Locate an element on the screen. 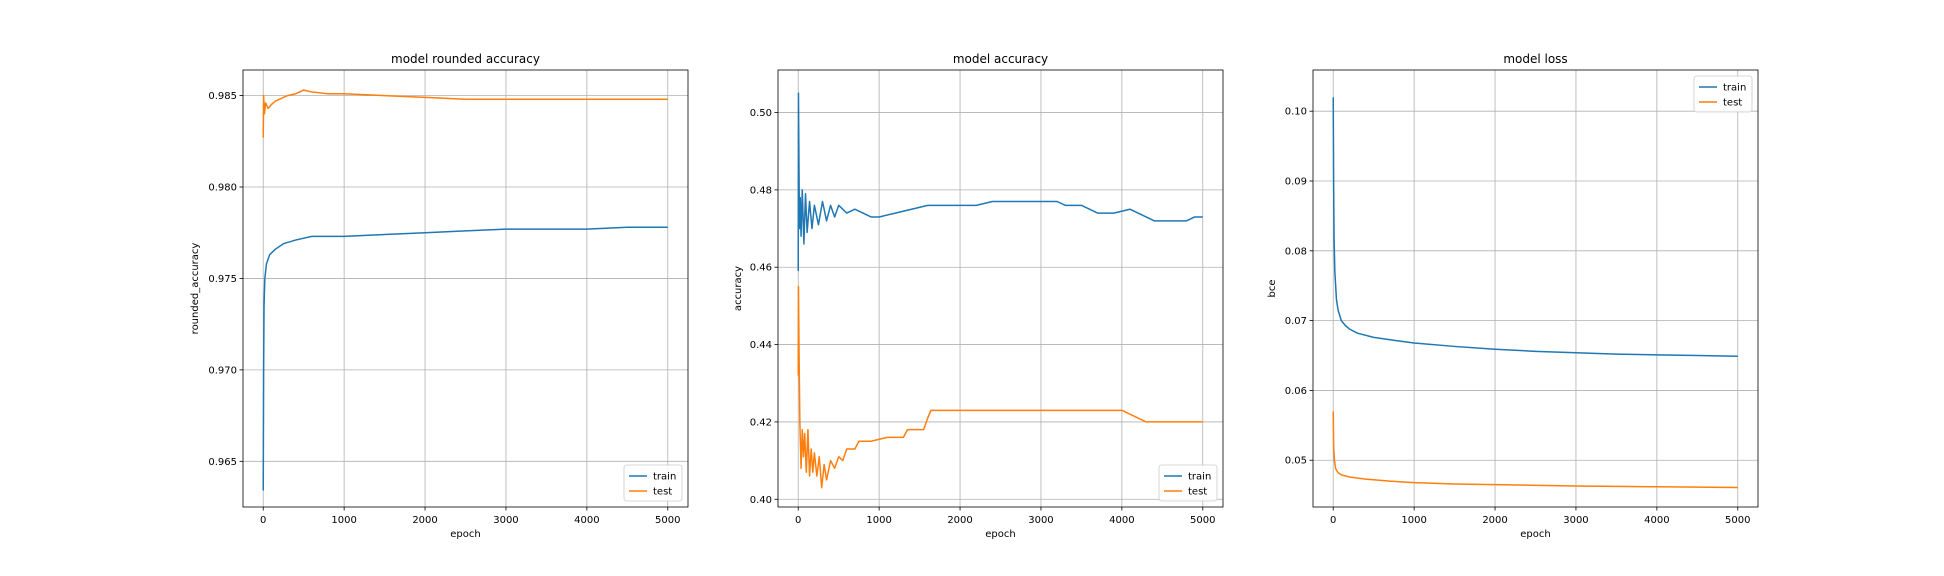  y-tick-label: 0.06 is located at coordinates (1296, 391).